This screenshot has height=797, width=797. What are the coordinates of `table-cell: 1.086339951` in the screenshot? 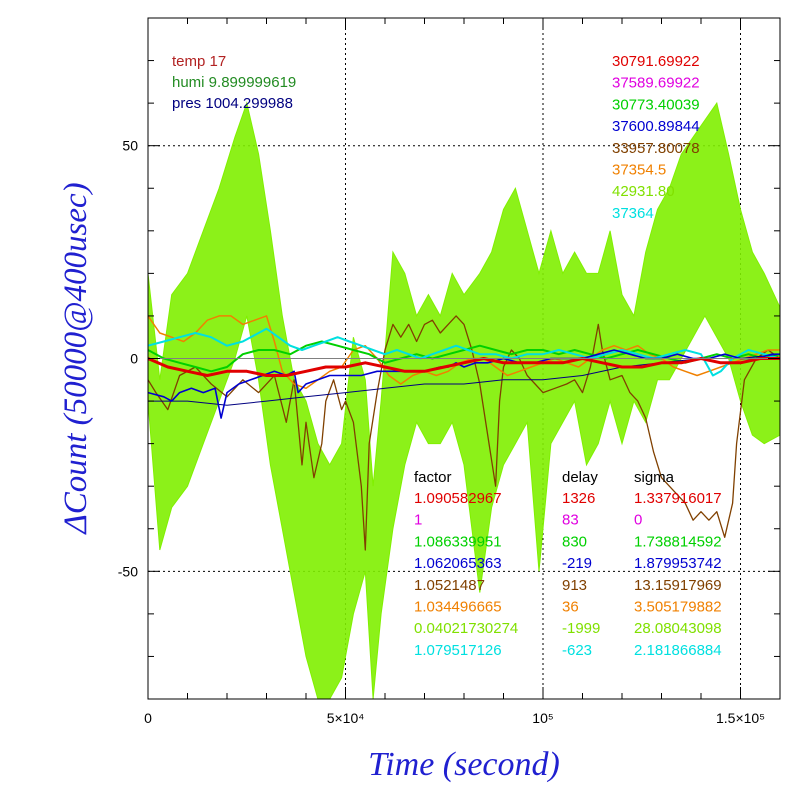 It's located at (458, 541).